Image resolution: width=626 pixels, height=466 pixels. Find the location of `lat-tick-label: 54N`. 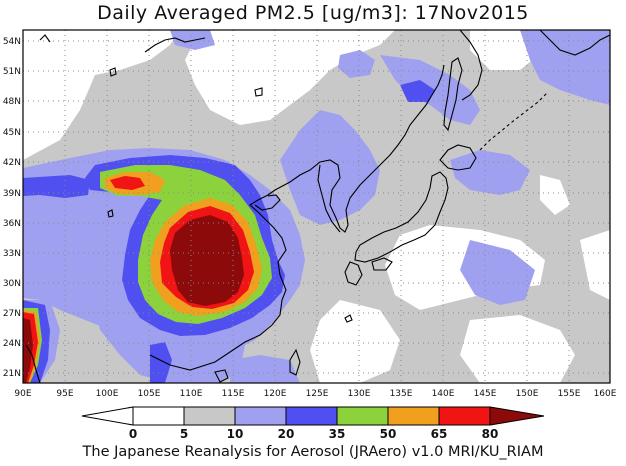

lat-tick-label: 54N is located at coordinates (12, 42).